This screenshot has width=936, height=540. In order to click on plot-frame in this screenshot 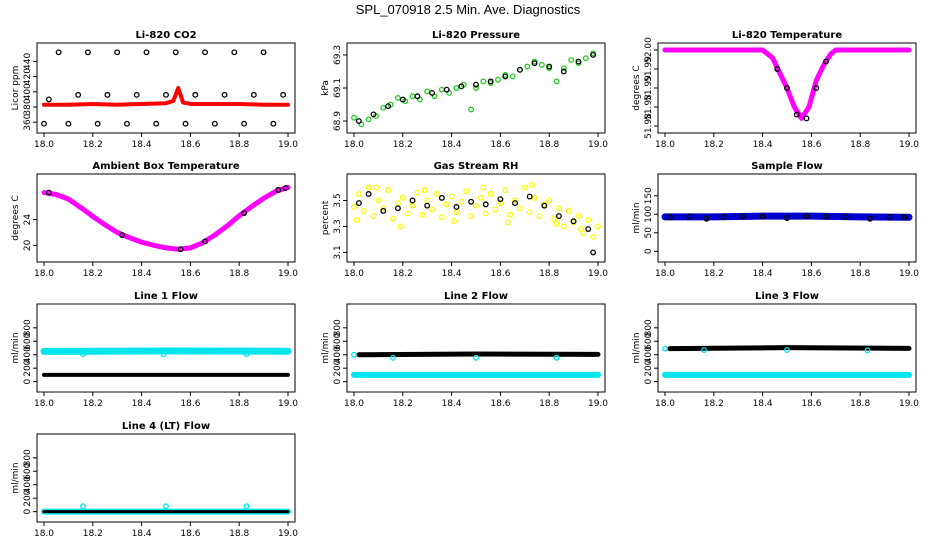, I will do `click(787, 348)`.